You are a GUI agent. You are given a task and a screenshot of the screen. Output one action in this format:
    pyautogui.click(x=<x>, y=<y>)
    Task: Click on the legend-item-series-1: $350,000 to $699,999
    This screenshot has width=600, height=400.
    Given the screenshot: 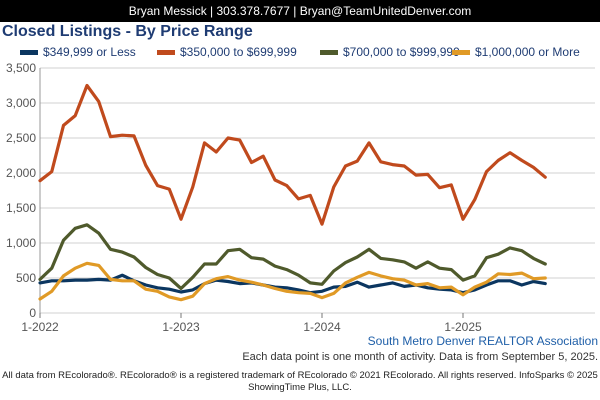 What is the action you would take?
    pyautogui.click(x=227, y=52)
    